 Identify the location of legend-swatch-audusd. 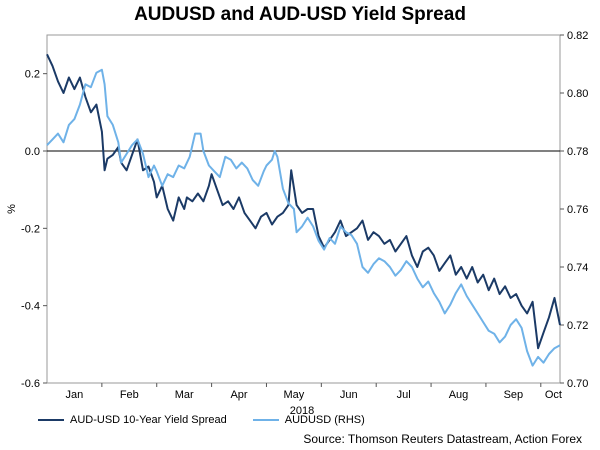
(265, 420).